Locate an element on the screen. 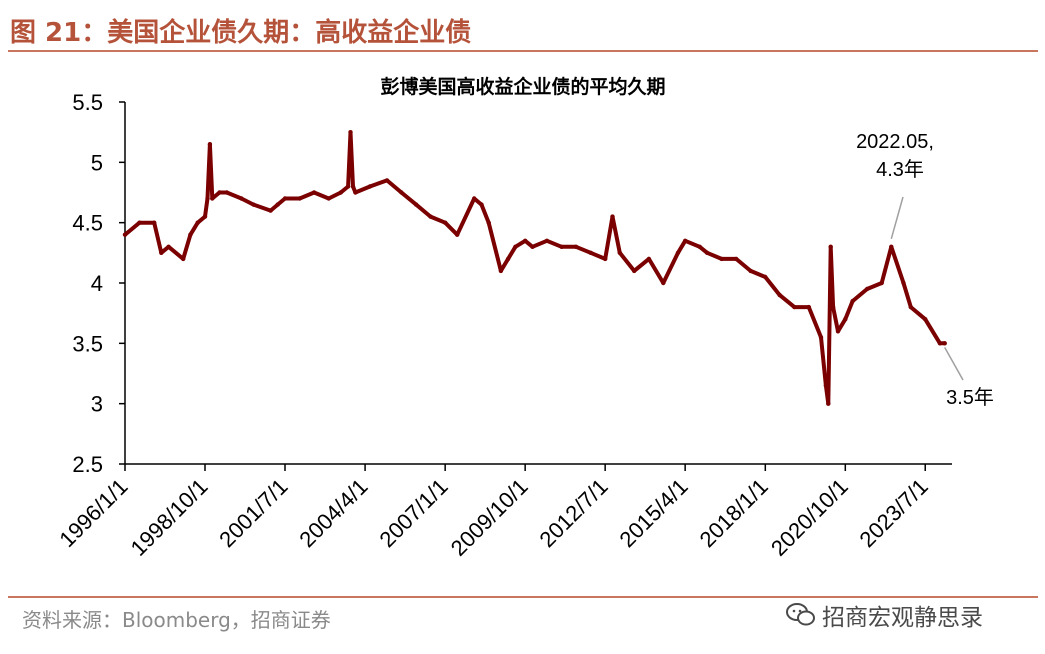  x-tick-label: 2018/1/1 is located at coordinates (734, 513).